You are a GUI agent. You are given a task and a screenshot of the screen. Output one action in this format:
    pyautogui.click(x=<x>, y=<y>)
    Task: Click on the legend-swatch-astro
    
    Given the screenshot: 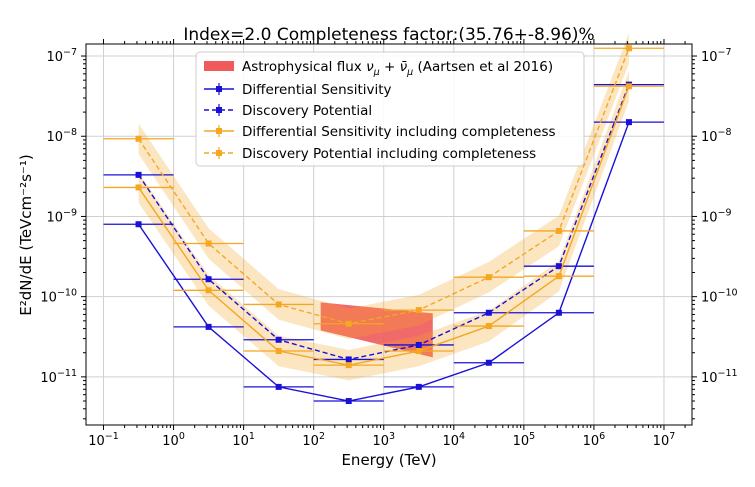 What is the action you would take?
    pyautogui.click(x=219, y=66)
    